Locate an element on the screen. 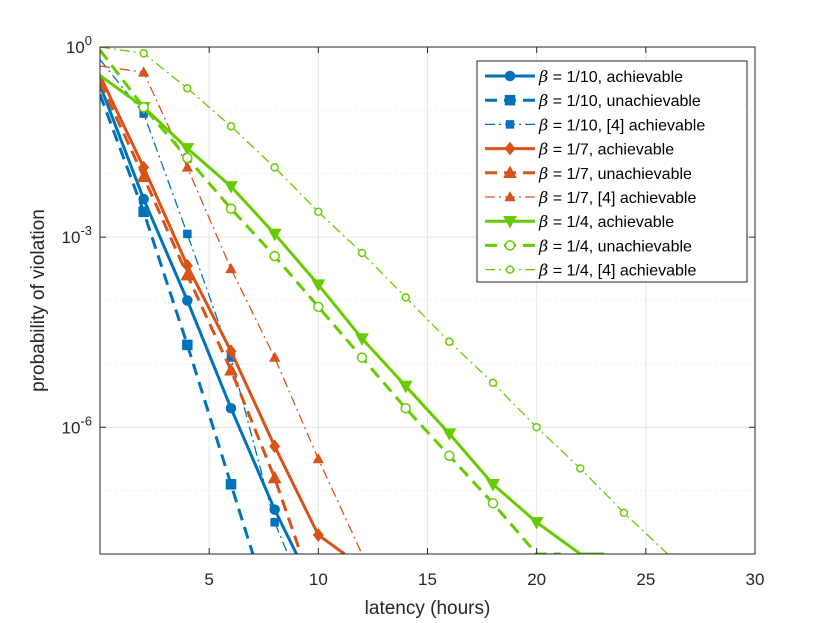 The width and height of the screenshot is (830, 623). legend-label: β = 1/10, achievable is located at coordinates (610, 76).